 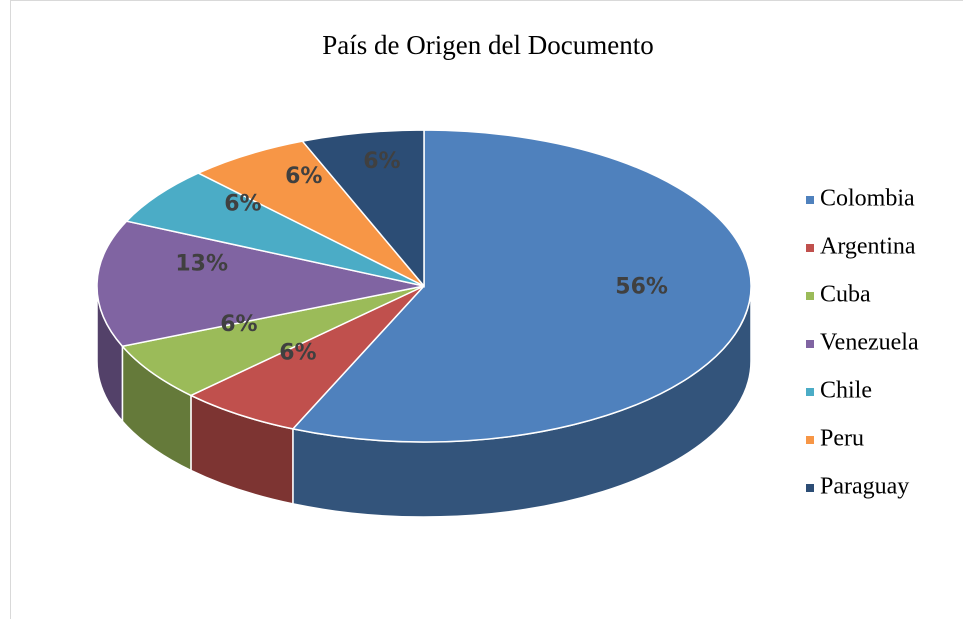 I want to click on legend-label: Cuba, so click(x=845, y=295).